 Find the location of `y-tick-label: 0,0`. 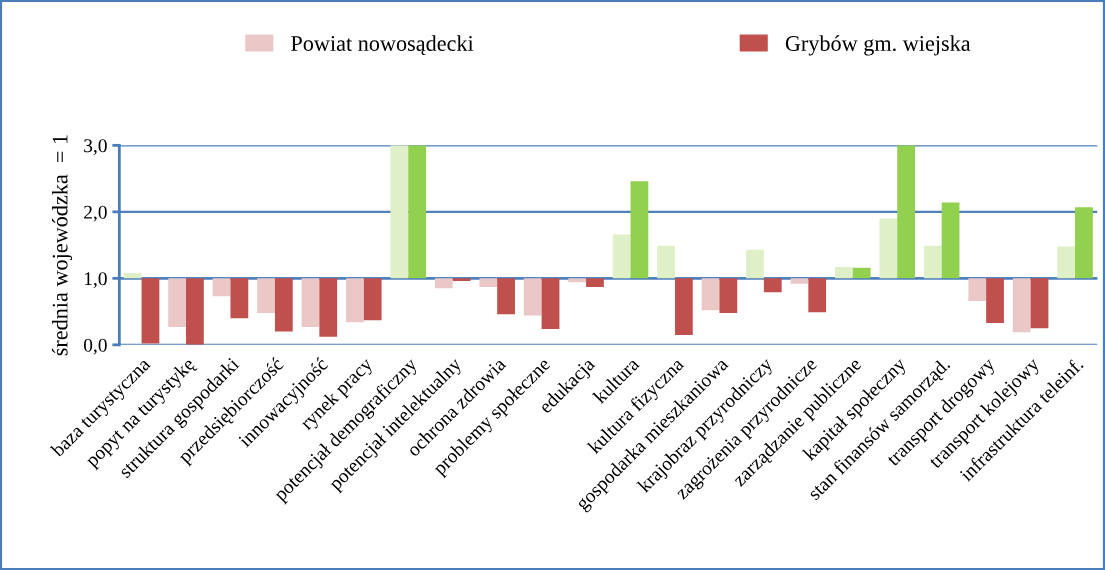

y-tick-label: 0,0 is located at coordinates (95, 346).